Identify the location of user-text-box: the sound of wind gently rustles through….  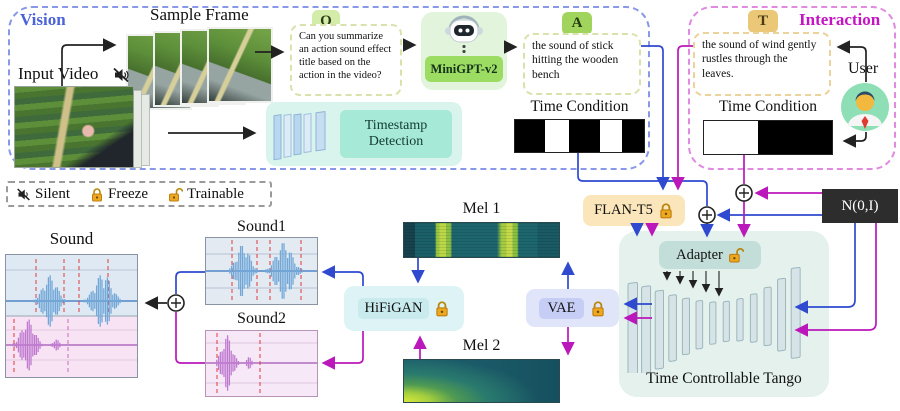
(762, 64).